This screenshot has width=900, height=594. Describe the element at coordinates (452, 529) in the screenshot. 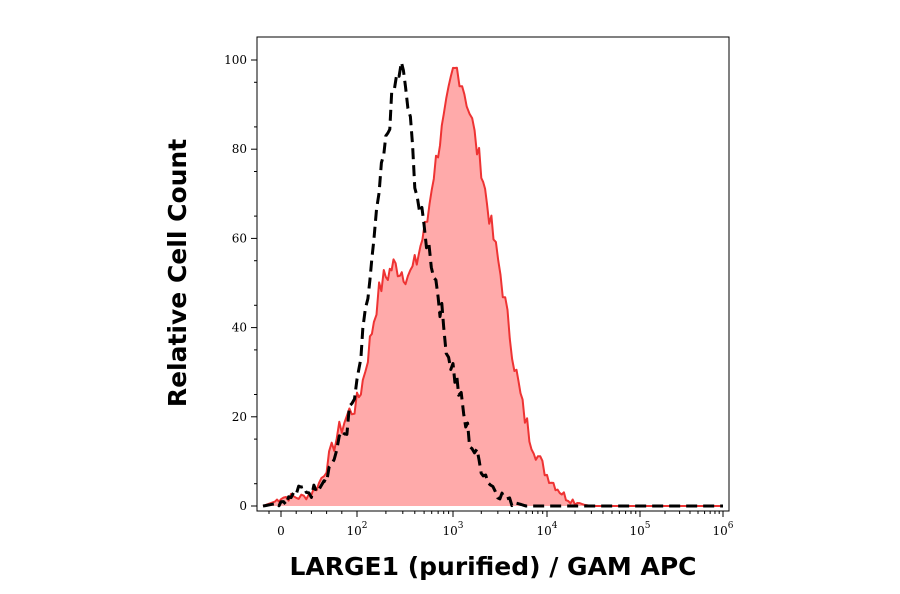

I see `x-tick-label: 10³` at that location.